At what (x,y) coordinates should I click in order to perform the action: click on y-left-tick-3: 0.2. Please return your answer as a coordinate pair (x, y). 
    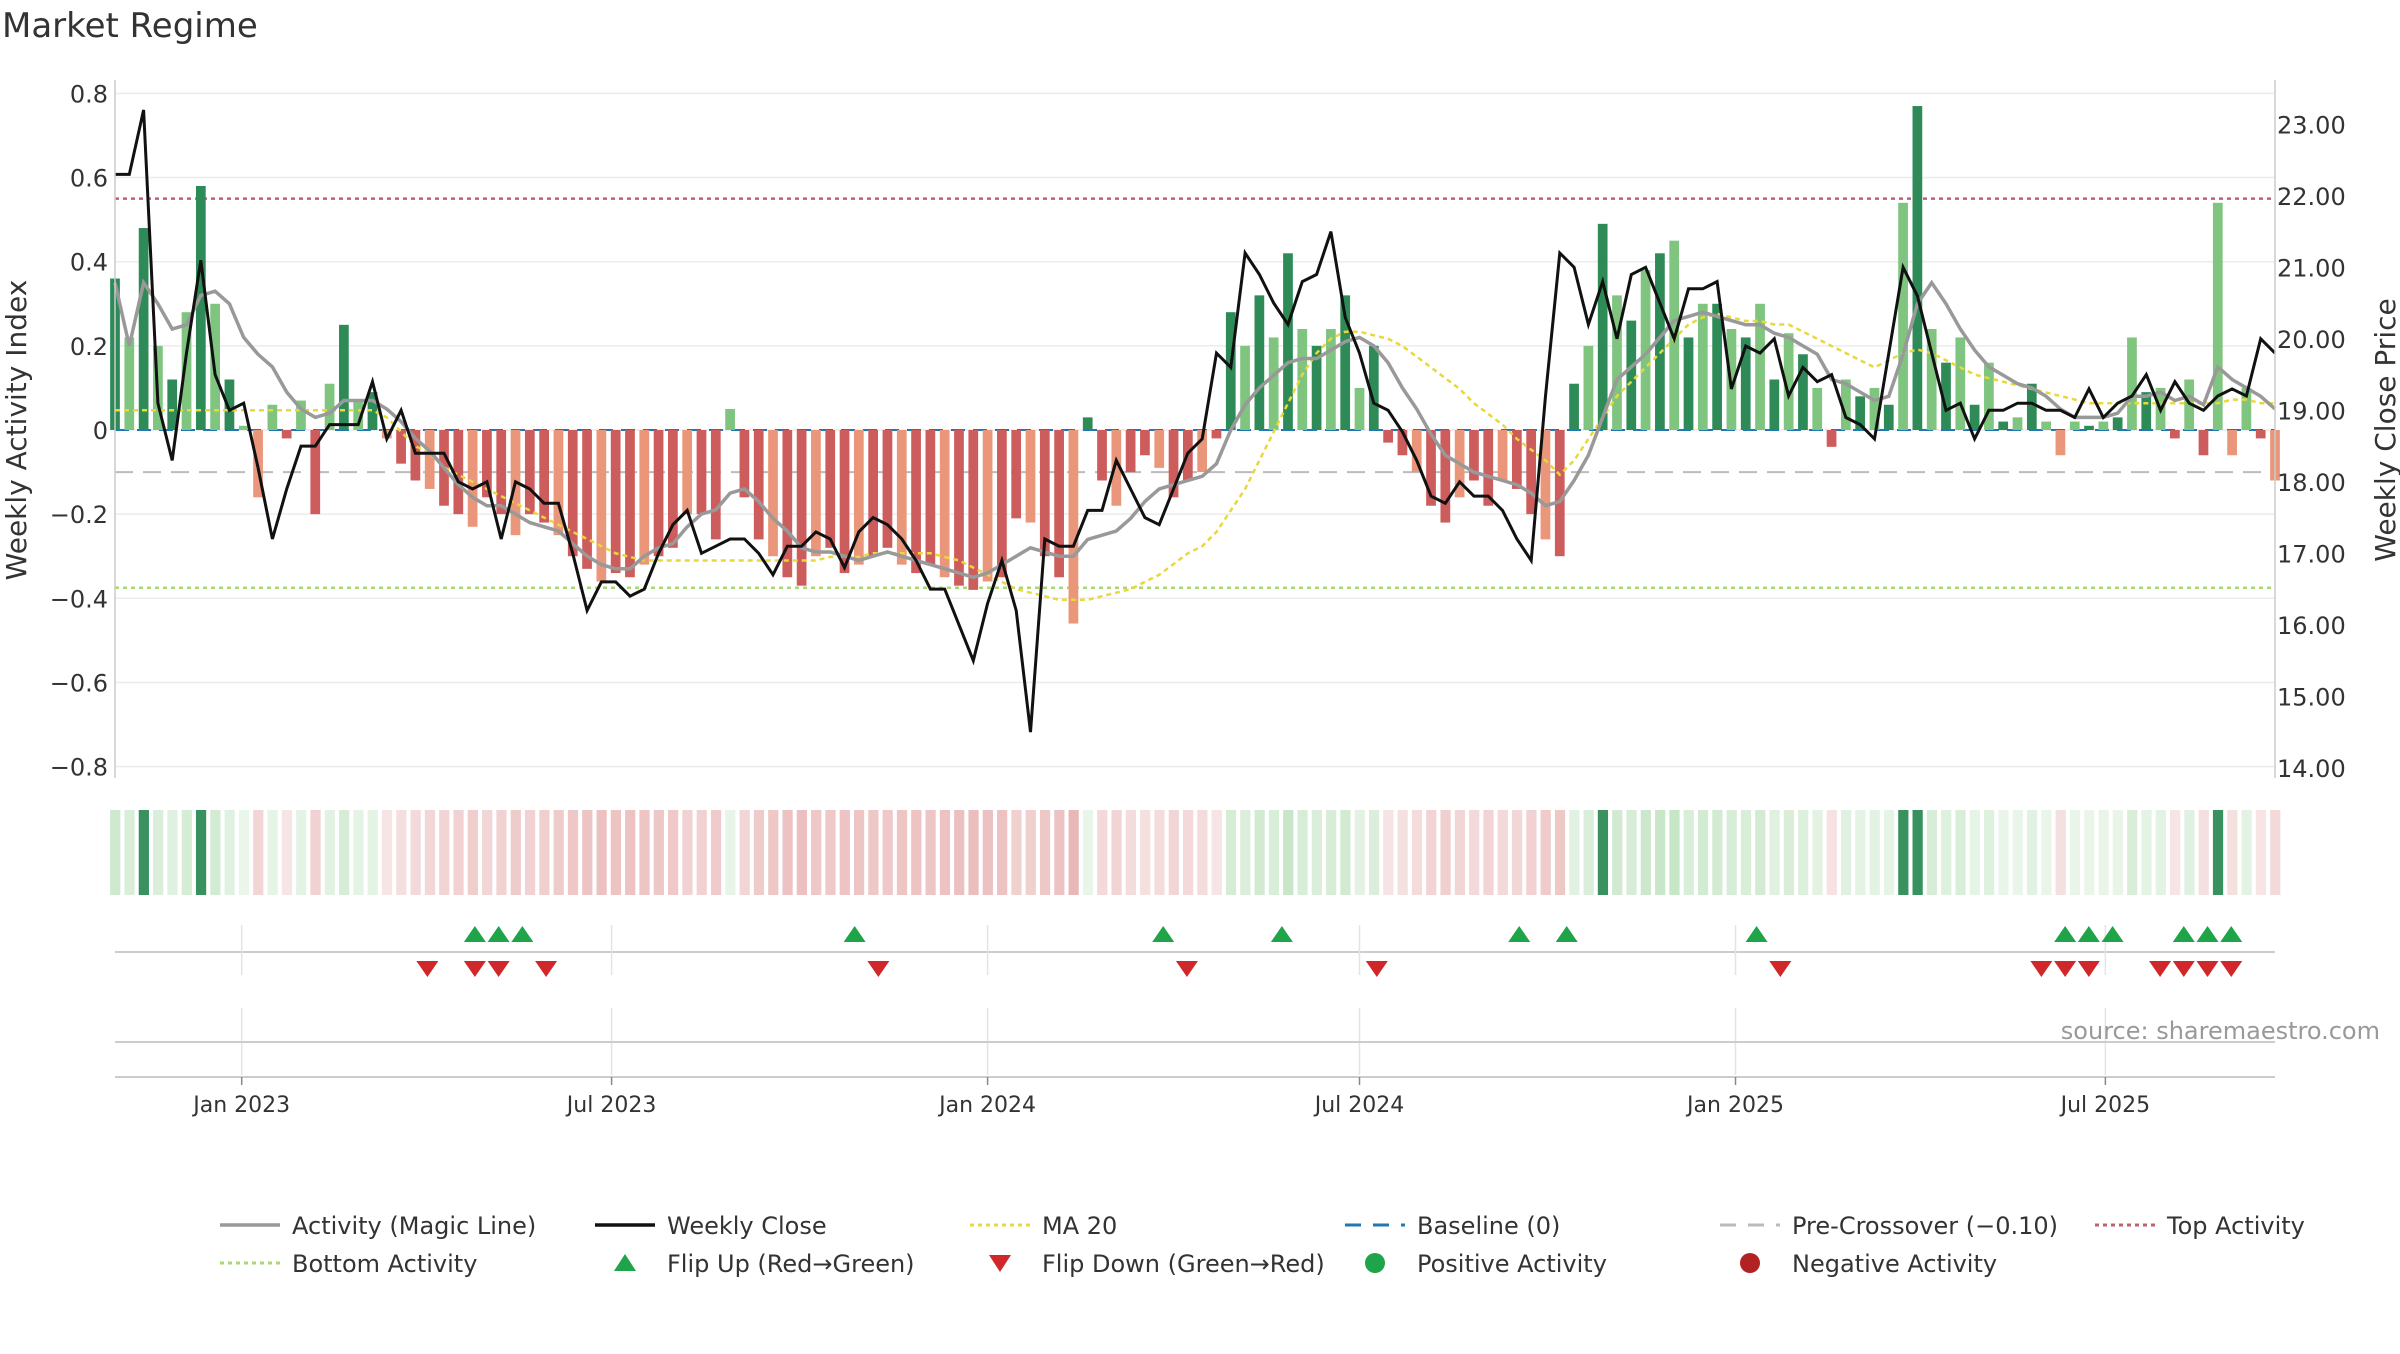
    Looking at the image, I should click on (89, 347).